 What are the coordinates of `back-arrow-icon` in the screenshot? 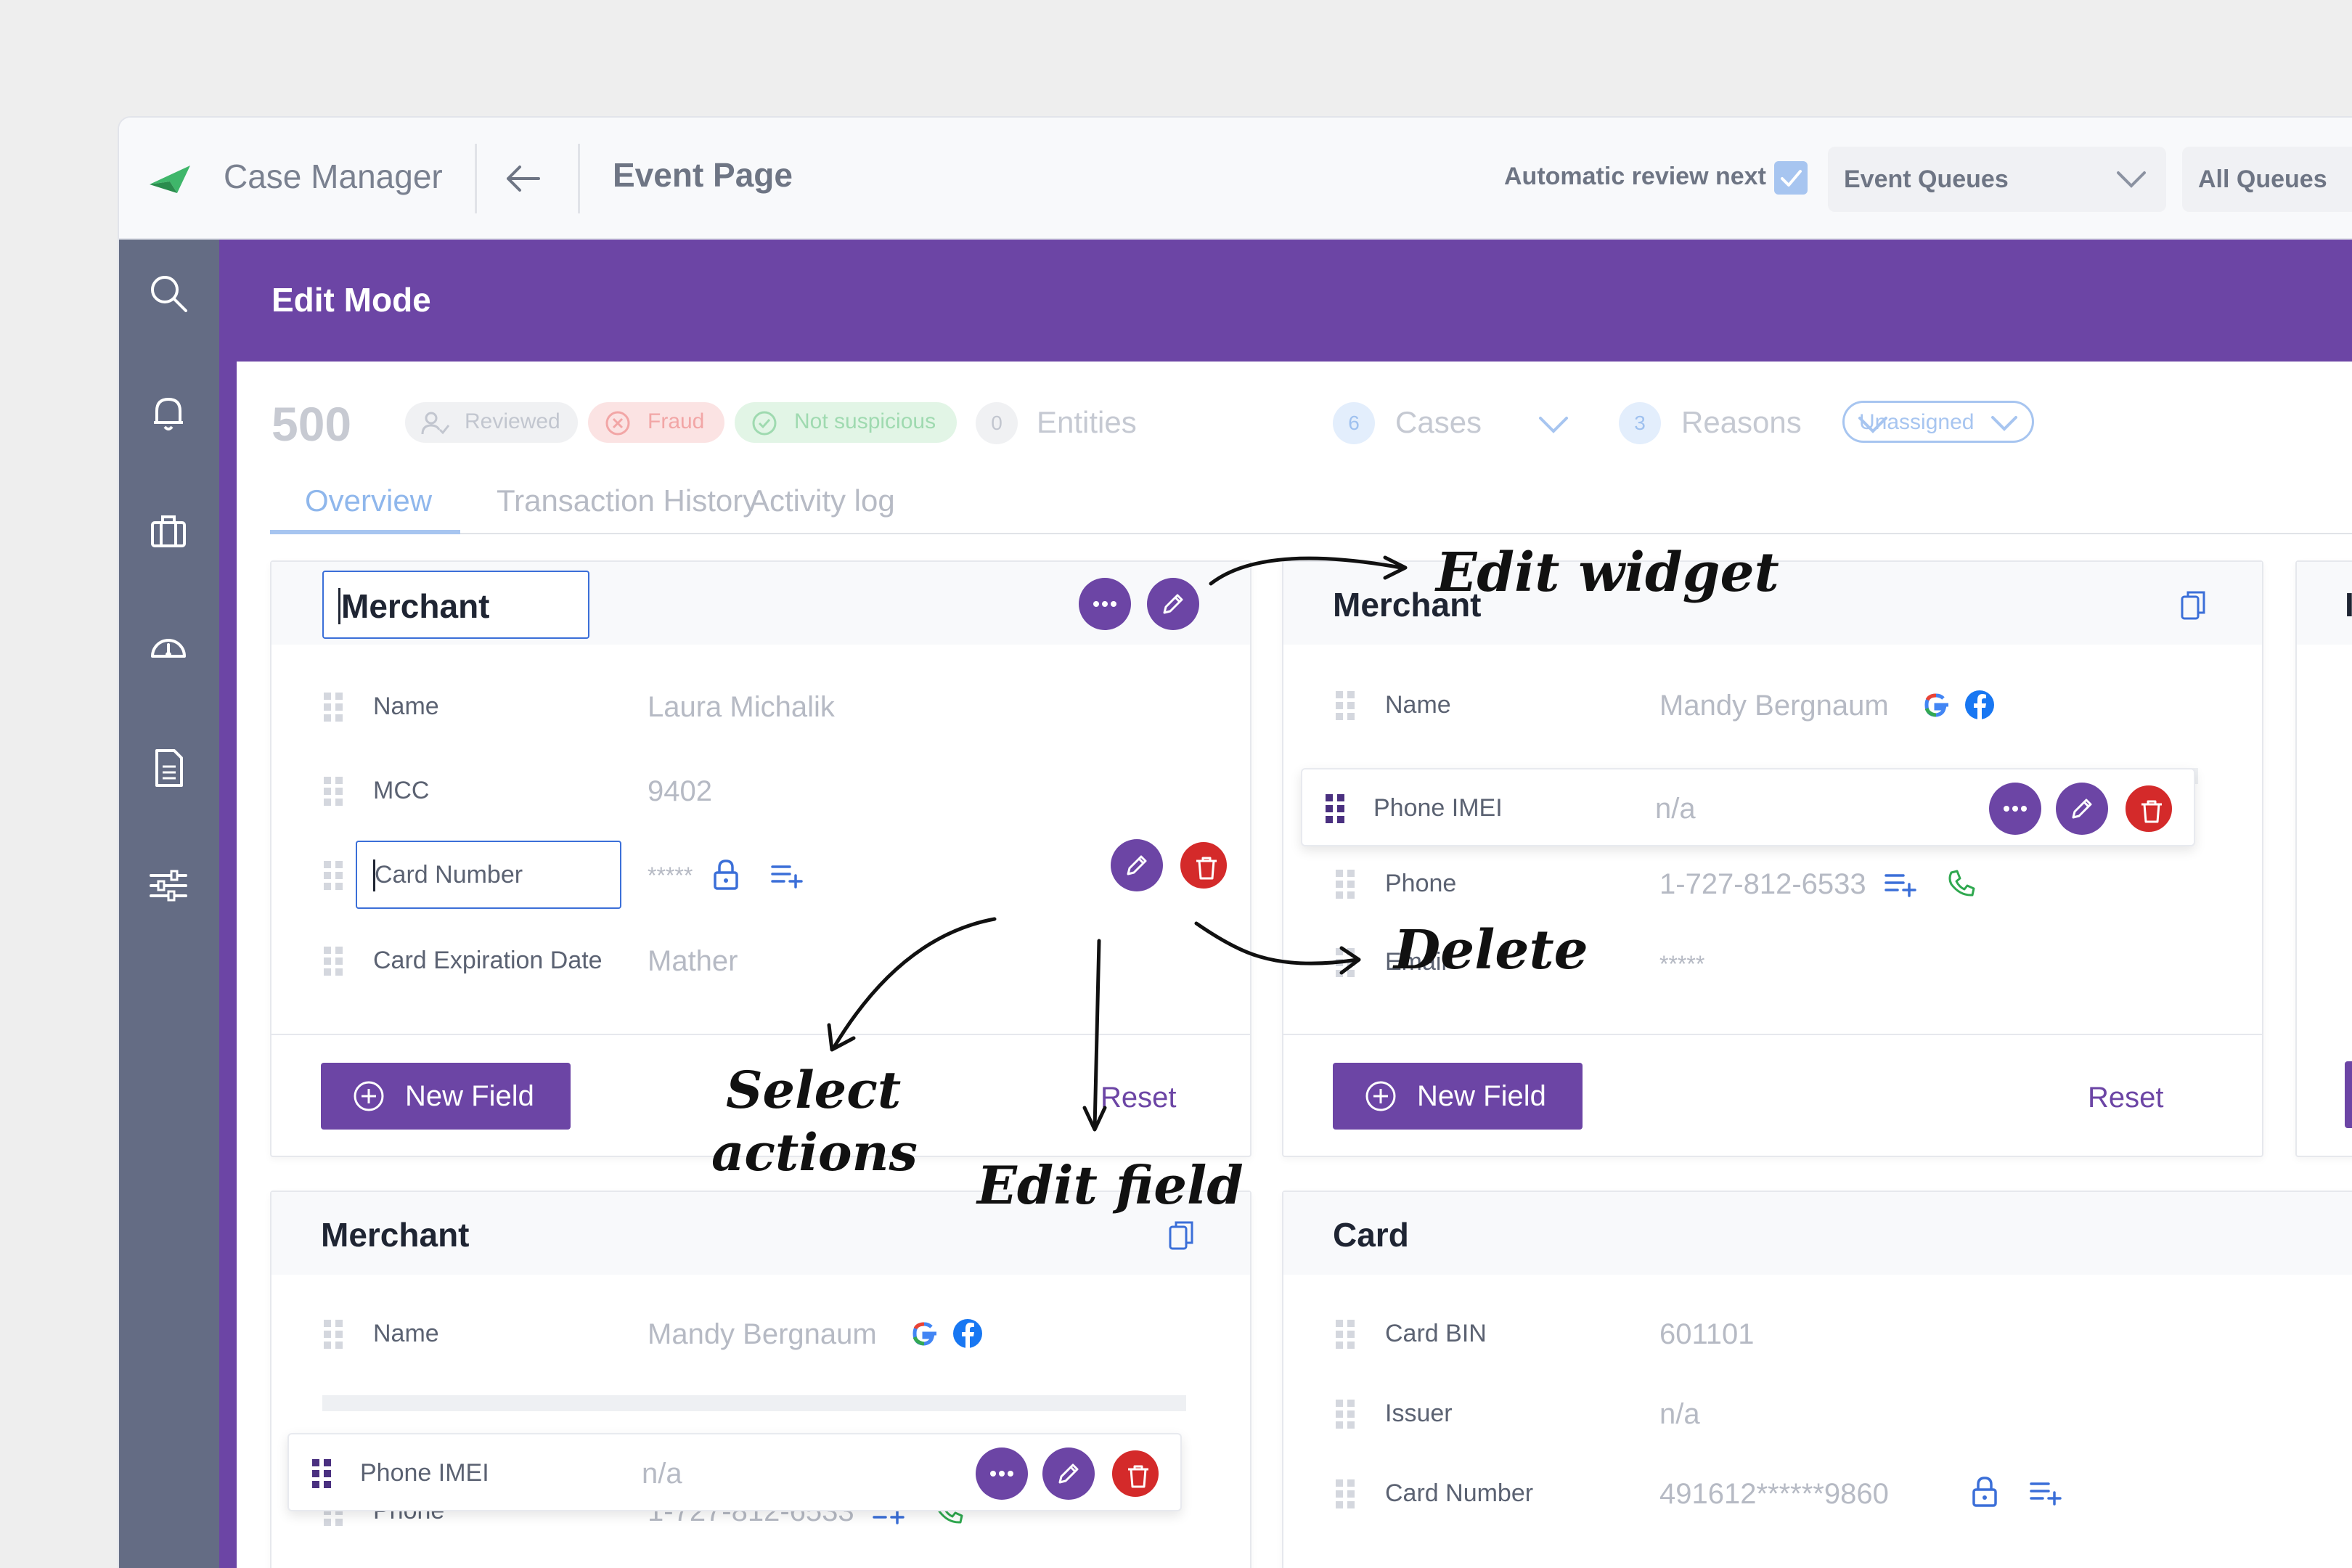 It's located at (522, 179).